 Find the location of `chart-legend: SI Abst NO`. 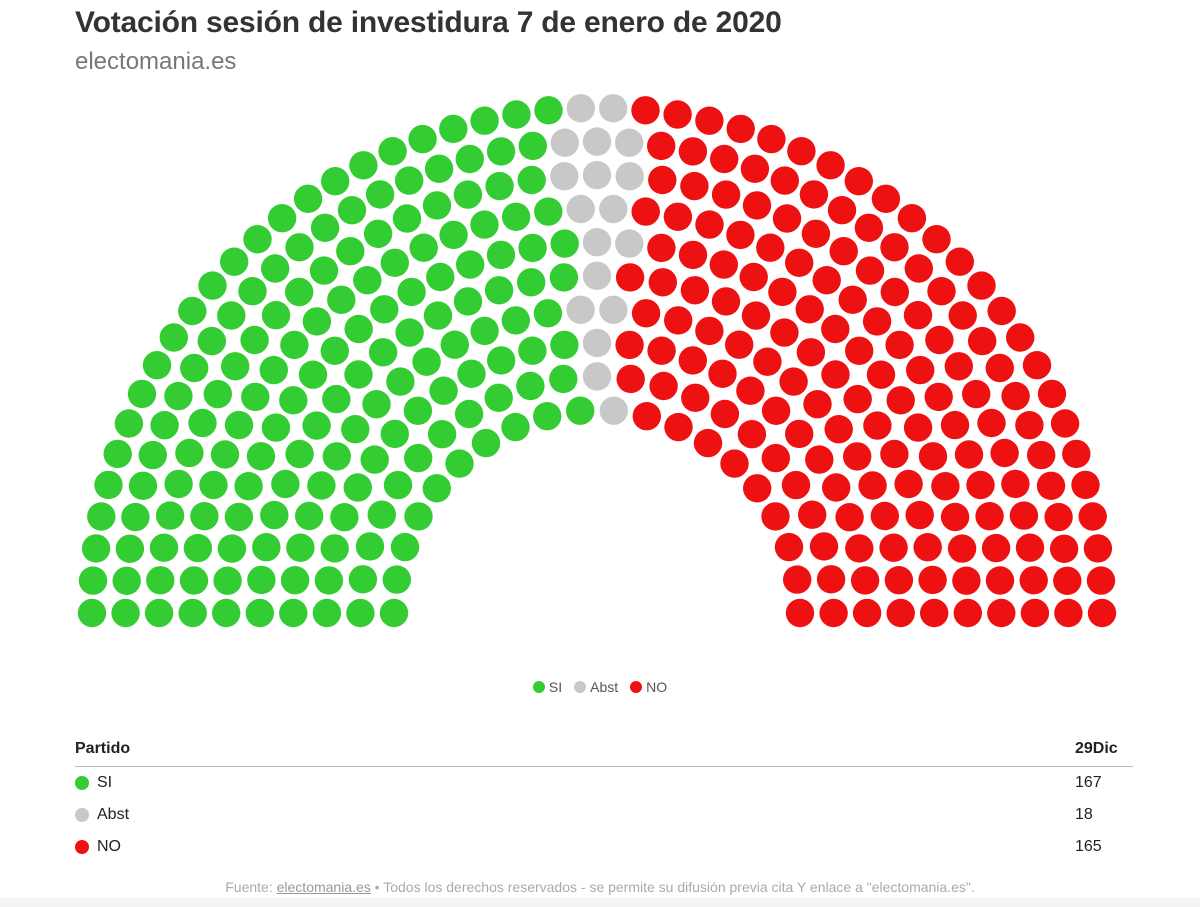

chart-legend: SI Abst NO is located at coordinates (600, 687).